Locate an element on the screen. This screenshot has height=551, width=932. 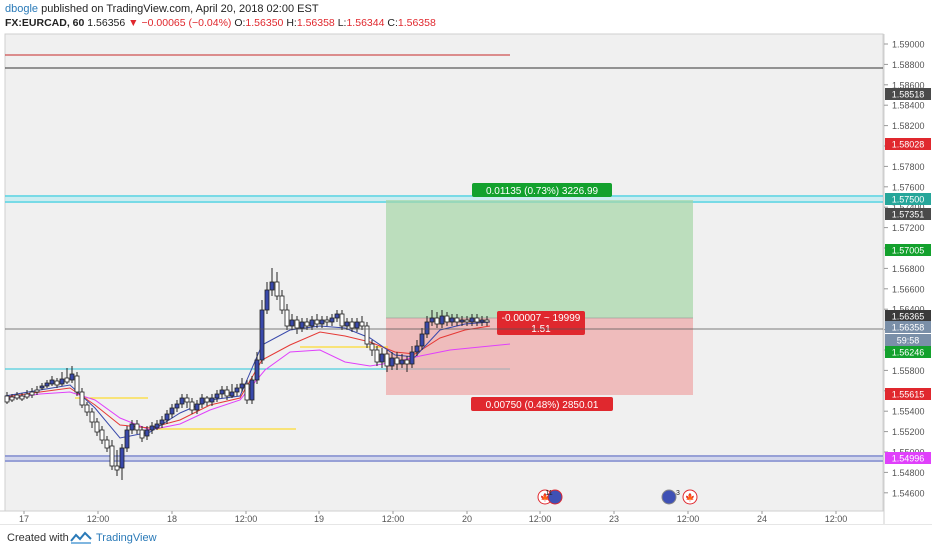
target-label: 0.01135 (0.73%) 3226.99 is located at coordinates (542, 191).